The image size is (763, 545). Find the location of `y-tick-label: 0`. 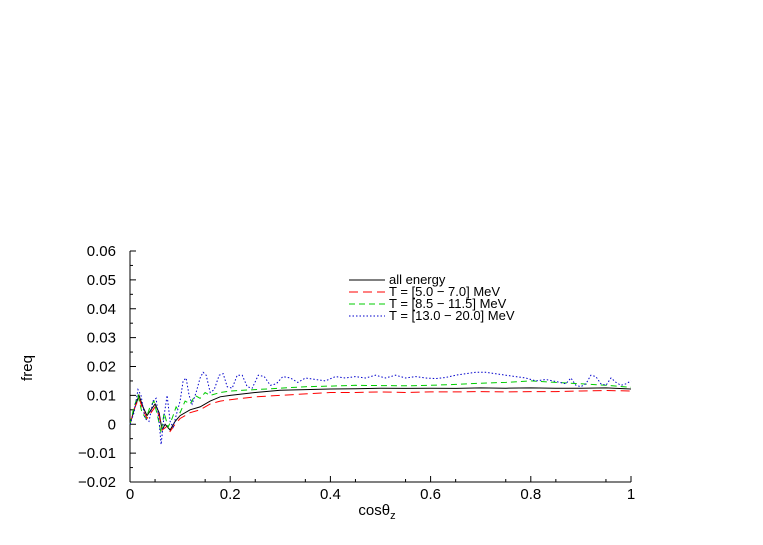

y-tick-label: 0 is located at coordinates (112, 424).